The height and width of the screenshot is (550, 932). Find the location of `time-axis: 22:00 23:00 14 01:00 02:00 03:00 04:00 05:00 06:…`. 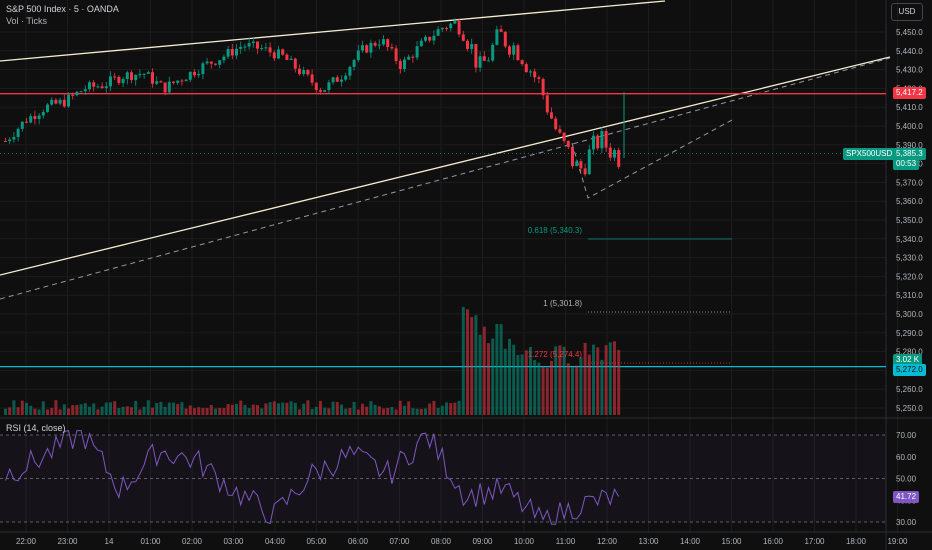

time-axis: 22:00 23:00 14 01:00 02:00 03:00 04:00 05:00 06:… is located at coordinates (462, 541).